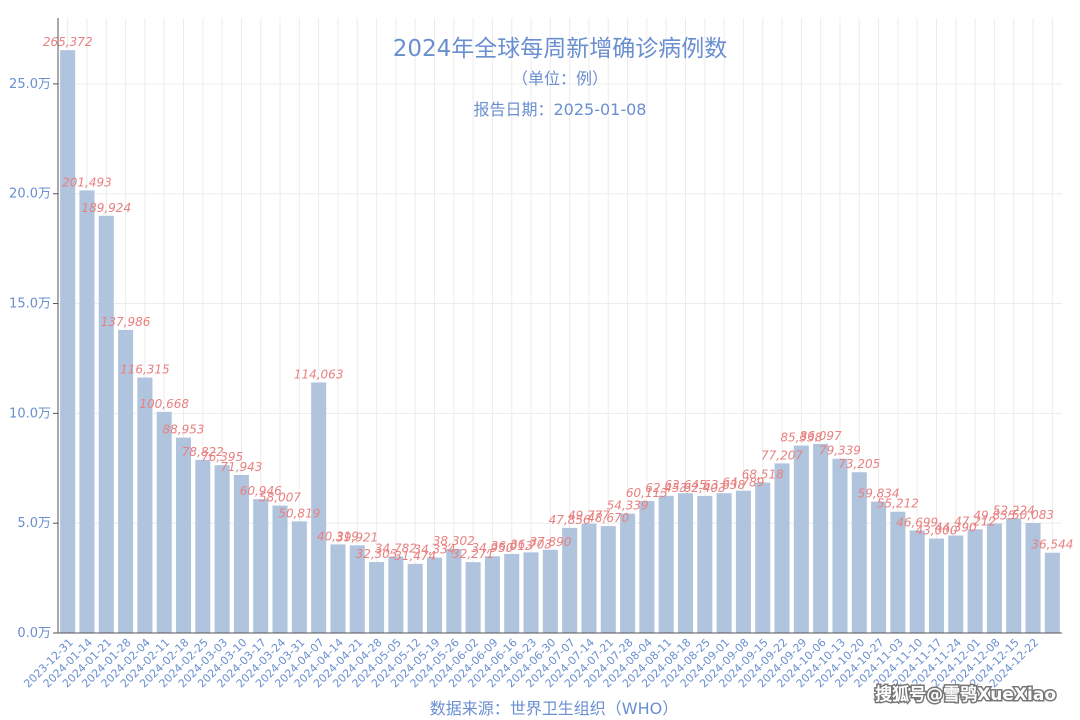  I want to click on data-label: 68,518, so click(763, 475).